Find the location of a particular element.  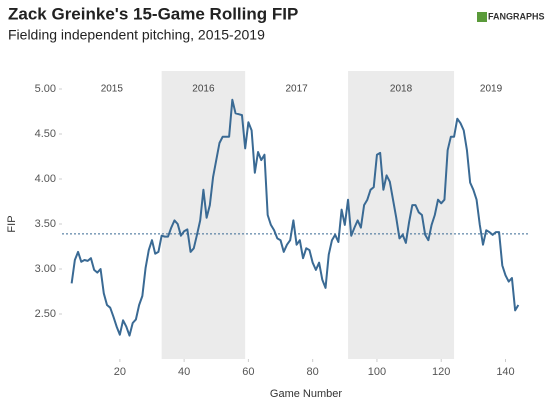

y-axis-label: FIP is located at coordinates (12, 223).